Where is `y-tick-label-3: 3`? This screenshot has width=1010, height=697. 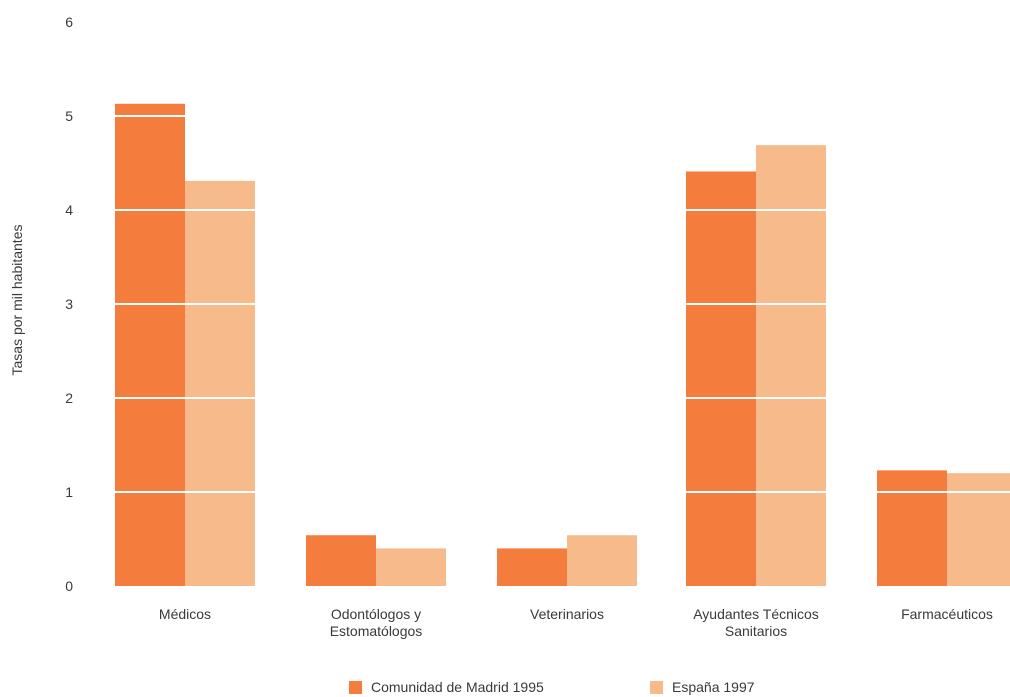
y-tick-label-3: 3 is located at coordinates (69, 304).